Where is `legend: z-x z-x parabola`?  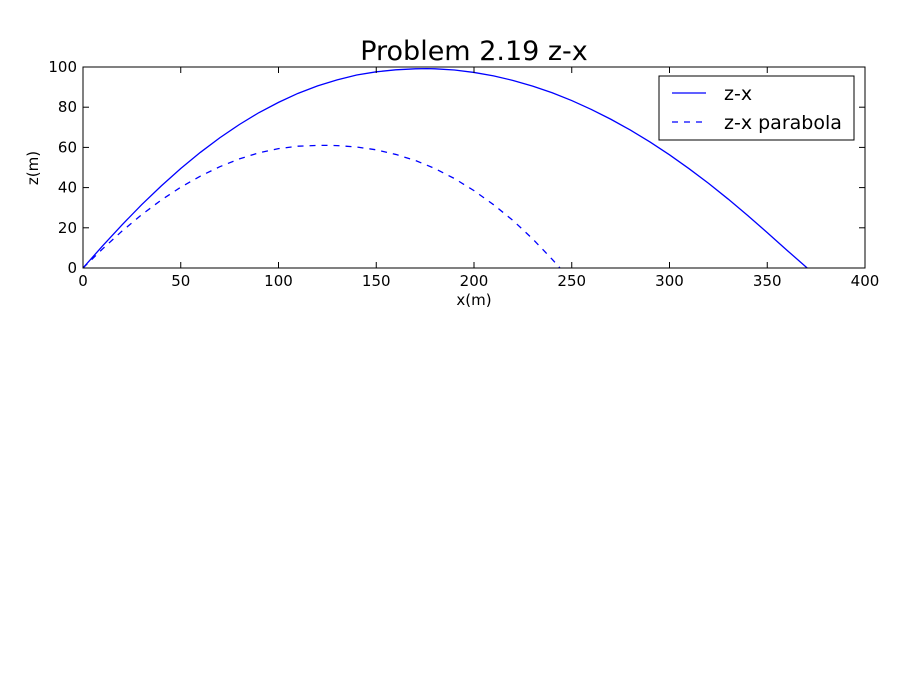 legend: z-x z-x parabola is located at coordinates (756, 108).